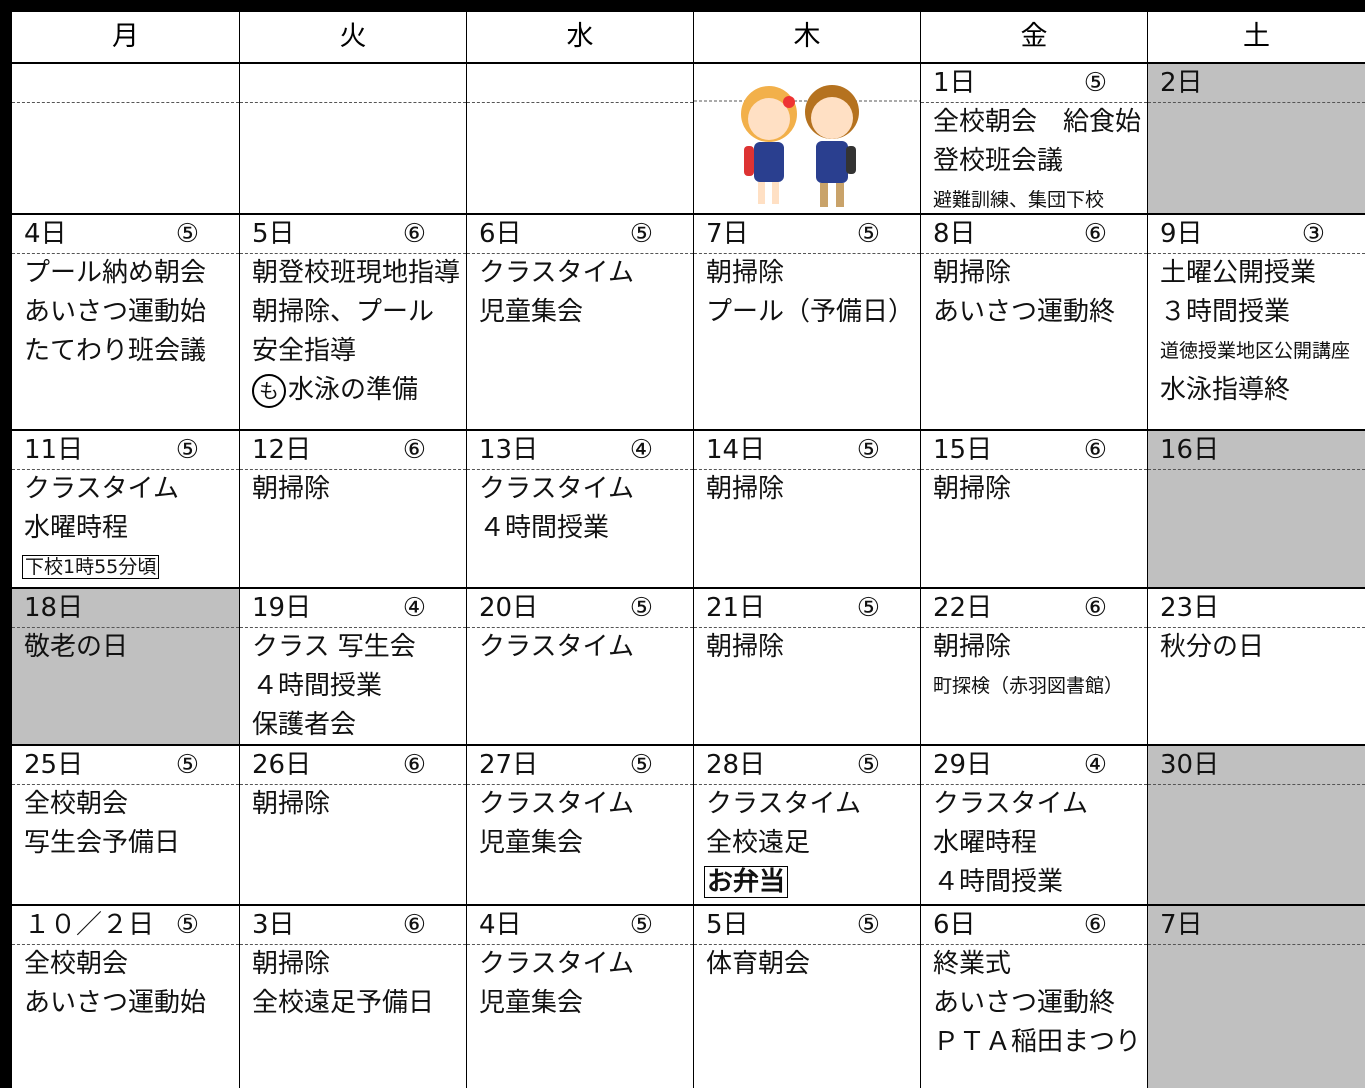 This screenshot has width=1365, height=1088. Describe the element at coordinates (807, 765) in the screenshot. I see `date-line: 28日 ⑤` at that location.